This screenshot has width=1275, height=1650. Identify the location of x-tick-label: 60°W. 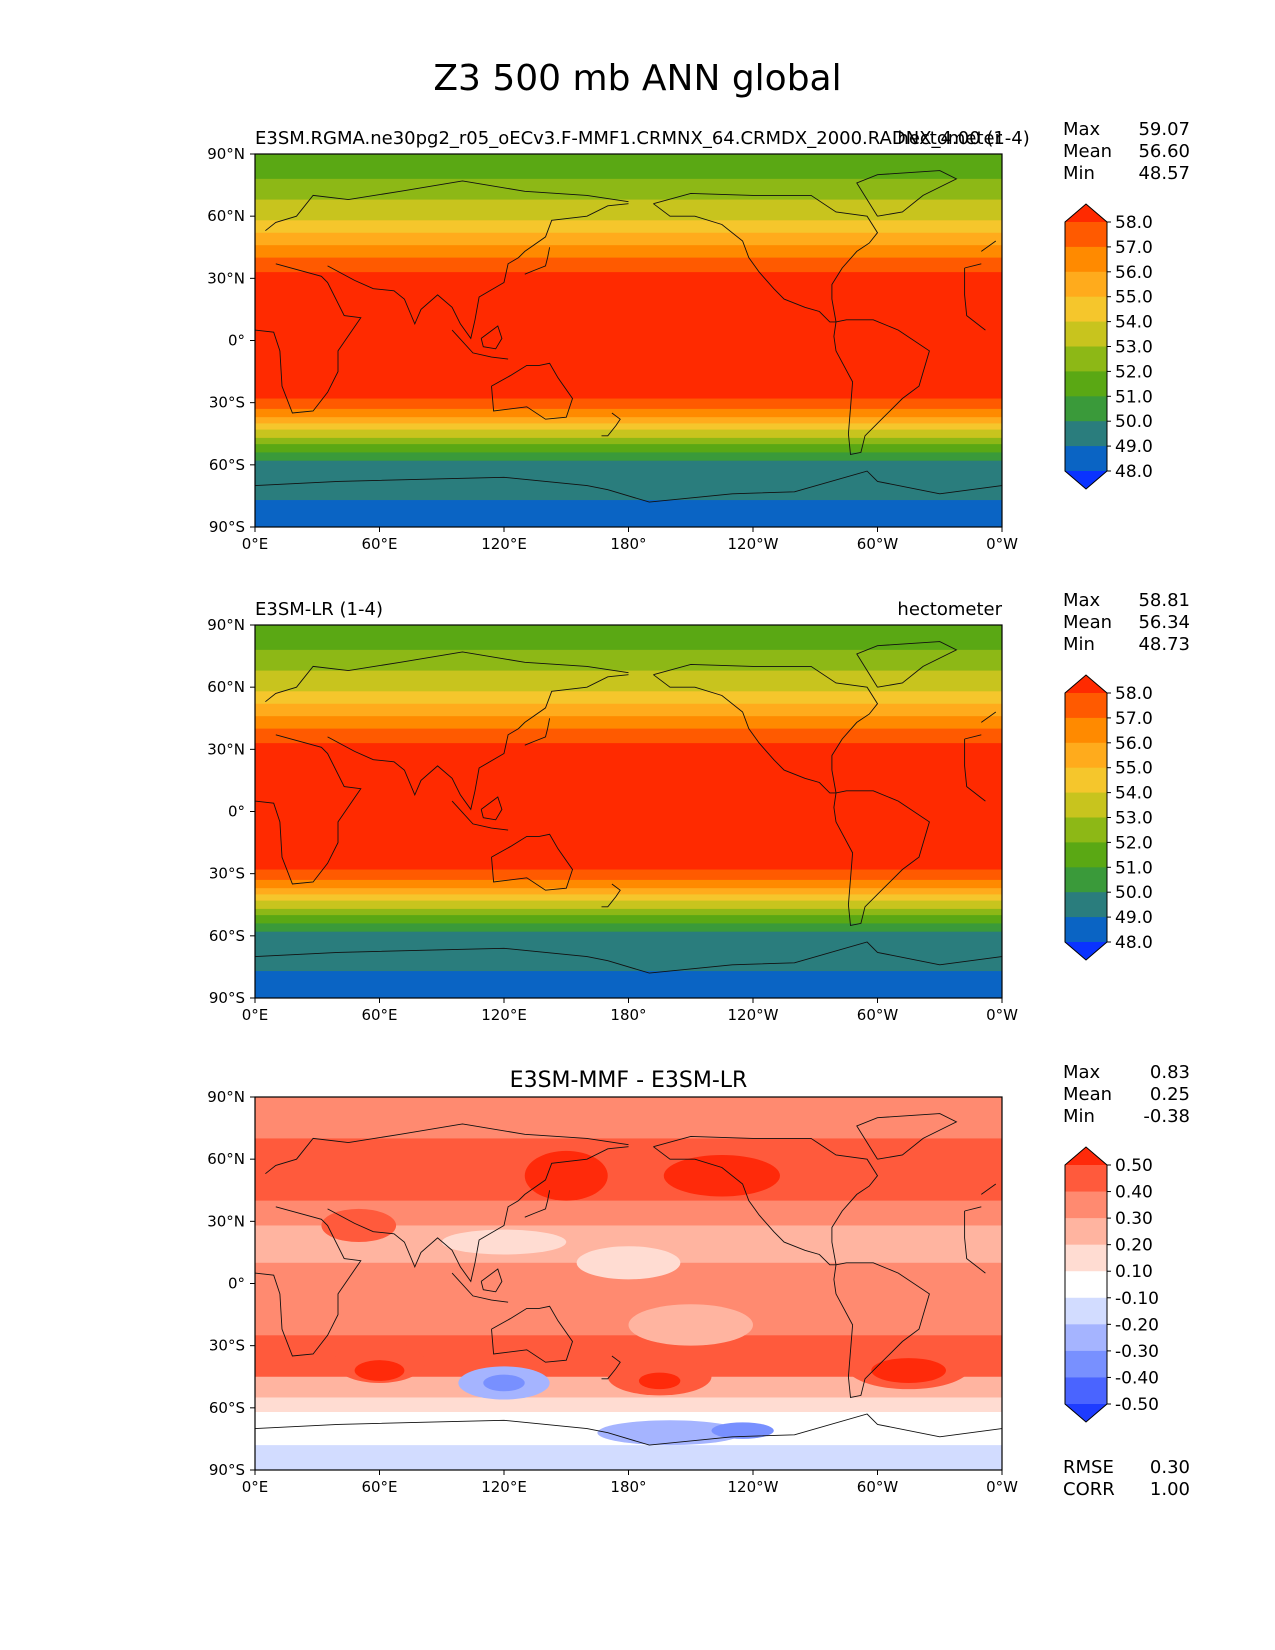
(878, 1487).